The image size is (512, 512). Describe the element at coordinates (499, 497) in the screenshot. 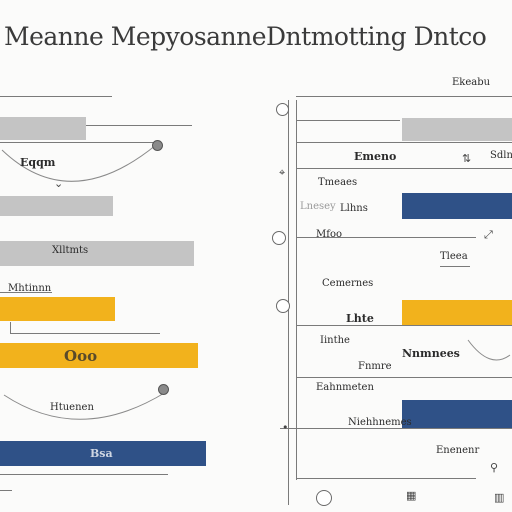

I see `grid-icon: ▥` at that location.